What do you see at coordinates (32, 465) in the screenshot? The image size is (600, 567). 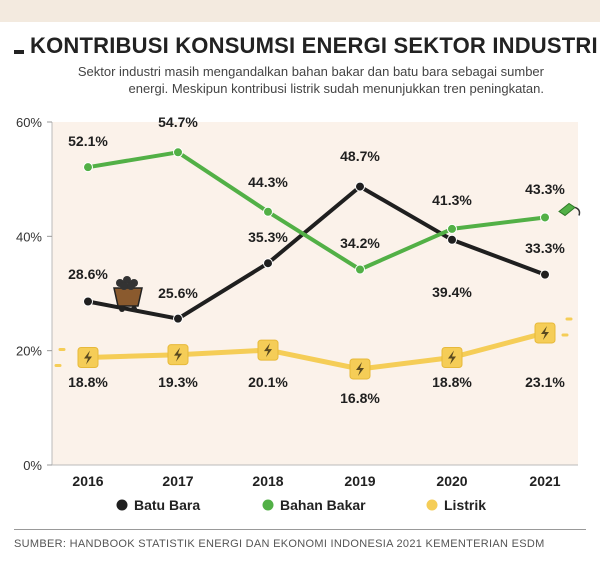 I see `y-tick-label: 0%` at bounding box center [32, 465].